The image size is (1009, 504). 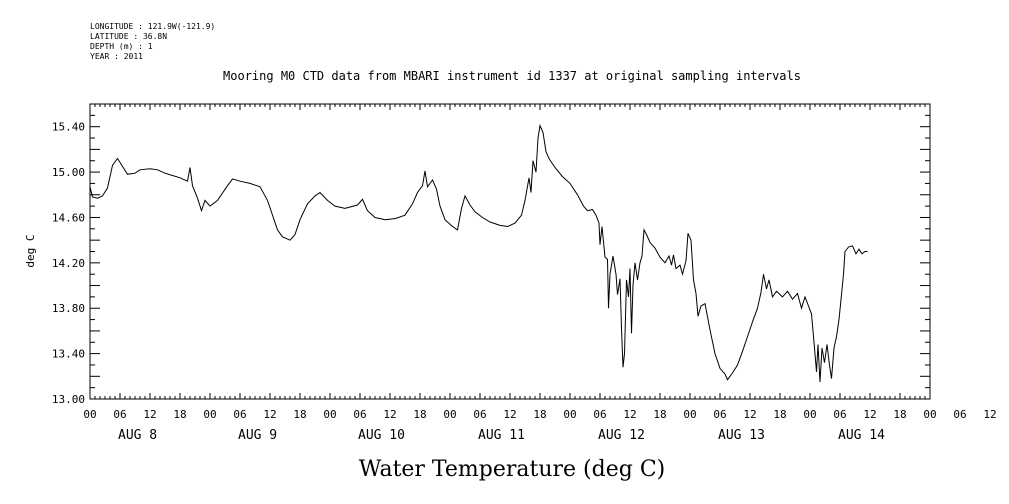 What do you see at coordinates (257, 435) in the screenshot?
I see `day-label: AUG 9` at bounding box center [257, 435].